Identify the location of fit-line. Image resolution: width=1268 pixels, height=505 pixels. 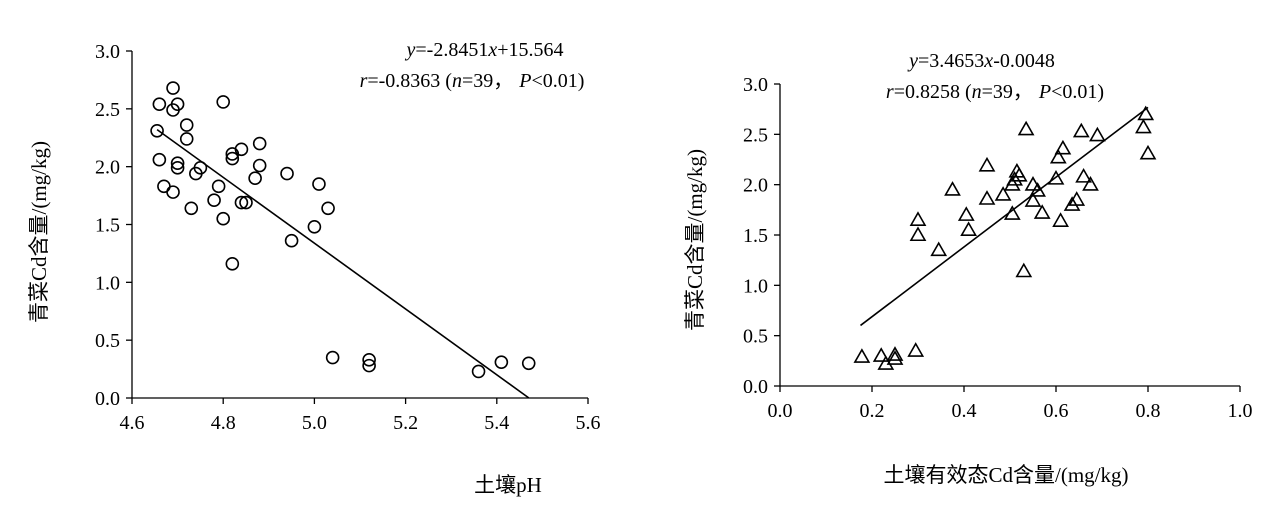
(1004, 216).